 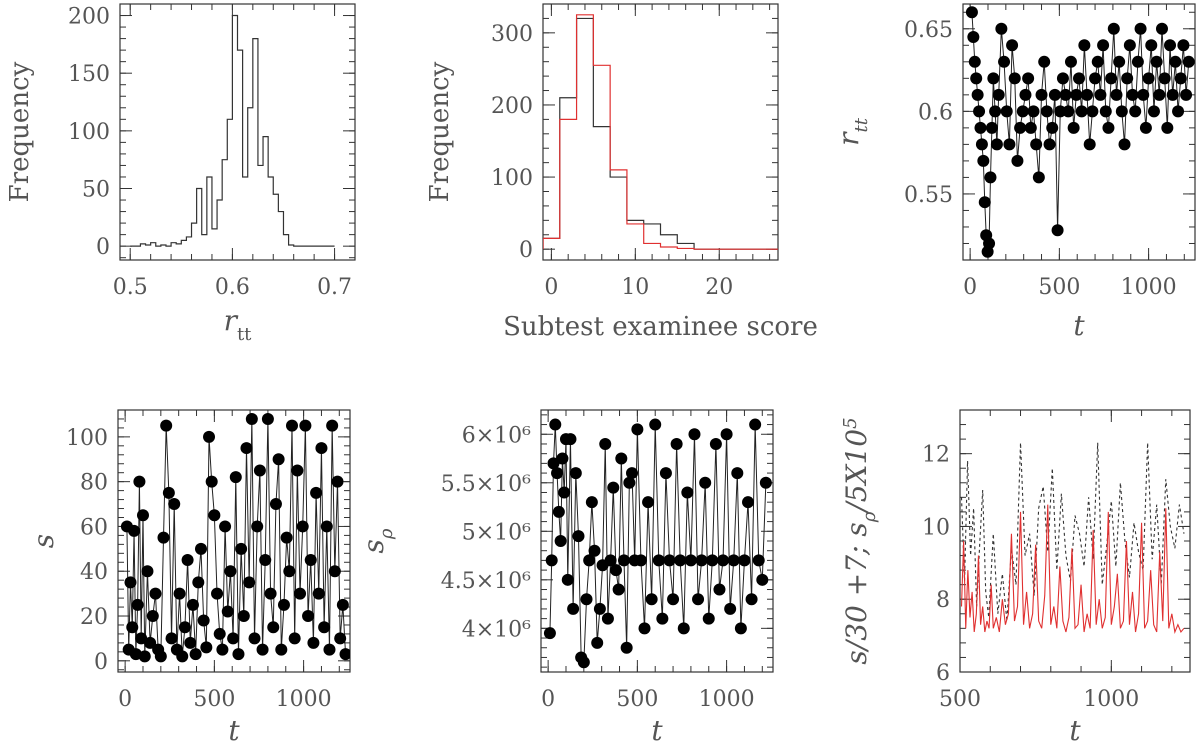 I want to click on y-axis-label-tail: /5X10, so click(x=856, y=472).